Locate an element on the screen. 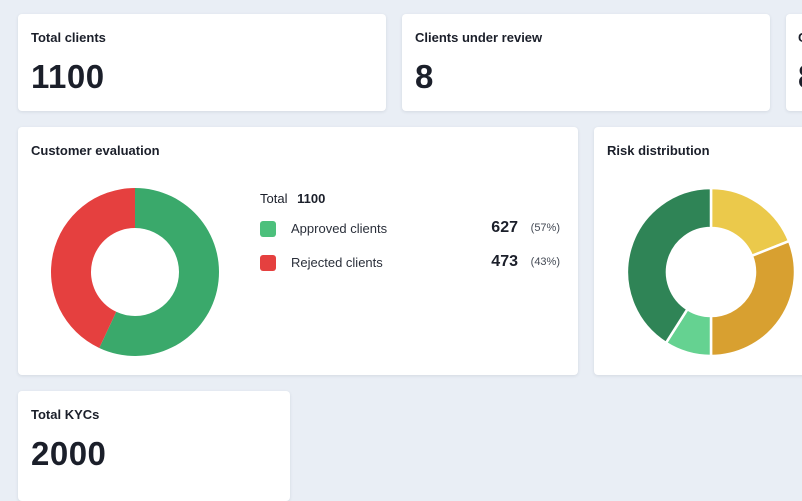  customer-evaluation-donut-chart is located at coordinates (134, 272).